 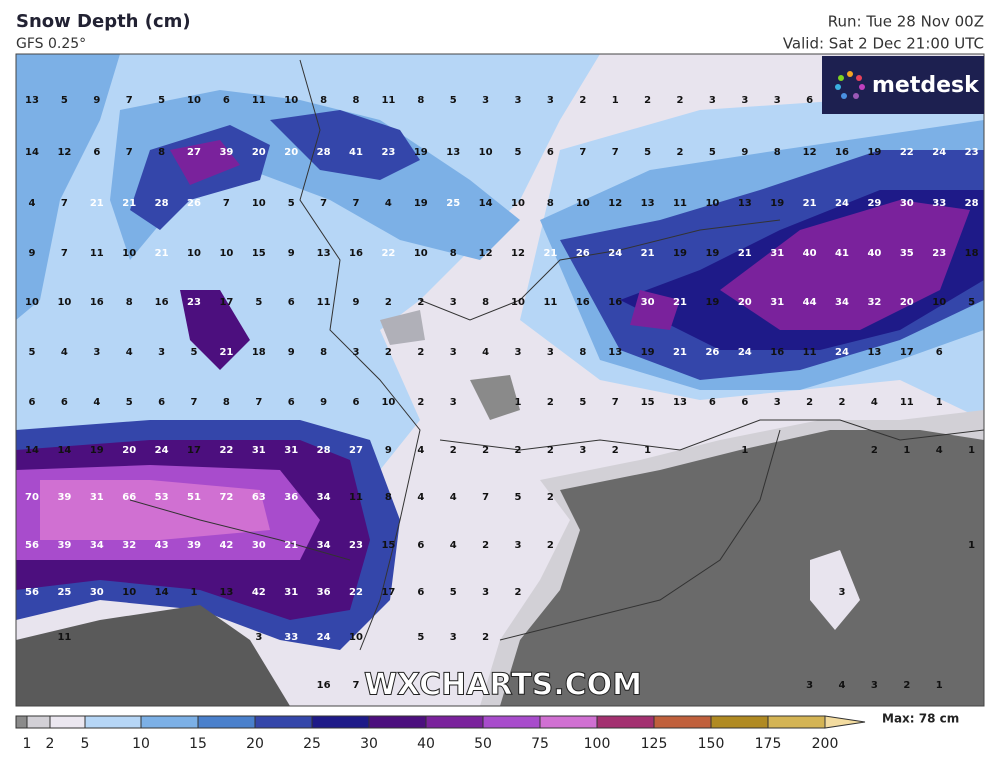 What do you see at coordinates (503, 685) in the screenshot?
I see `watermark: WXCHARTS.COM` at bounding box center [503, 685].